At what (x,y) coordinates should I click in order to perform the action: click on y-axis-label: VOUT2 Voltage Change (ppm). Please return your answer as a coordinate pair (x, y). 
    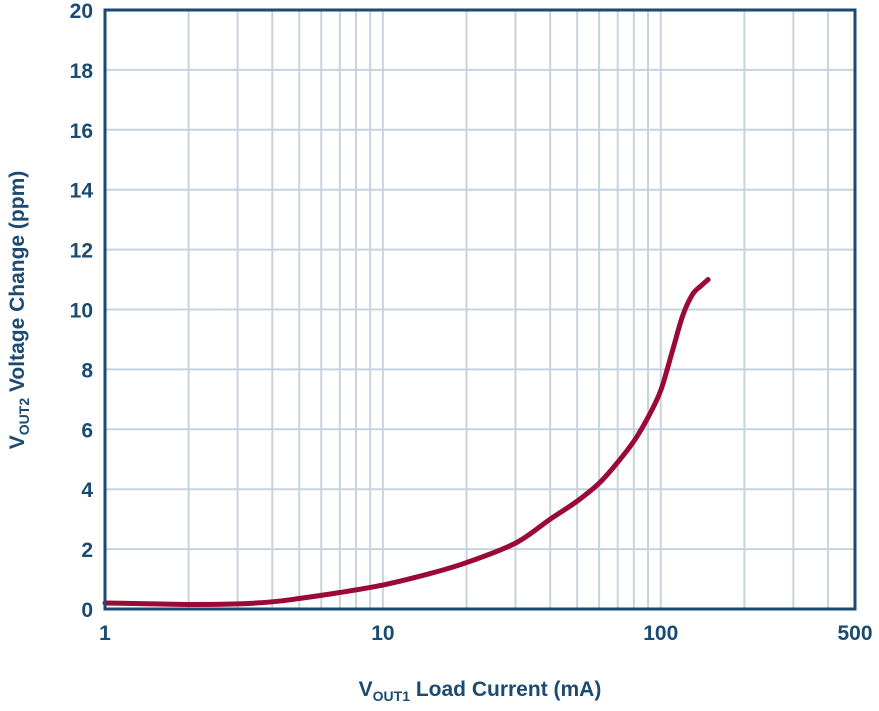
    Looking at the image, I should click on (19, 310).